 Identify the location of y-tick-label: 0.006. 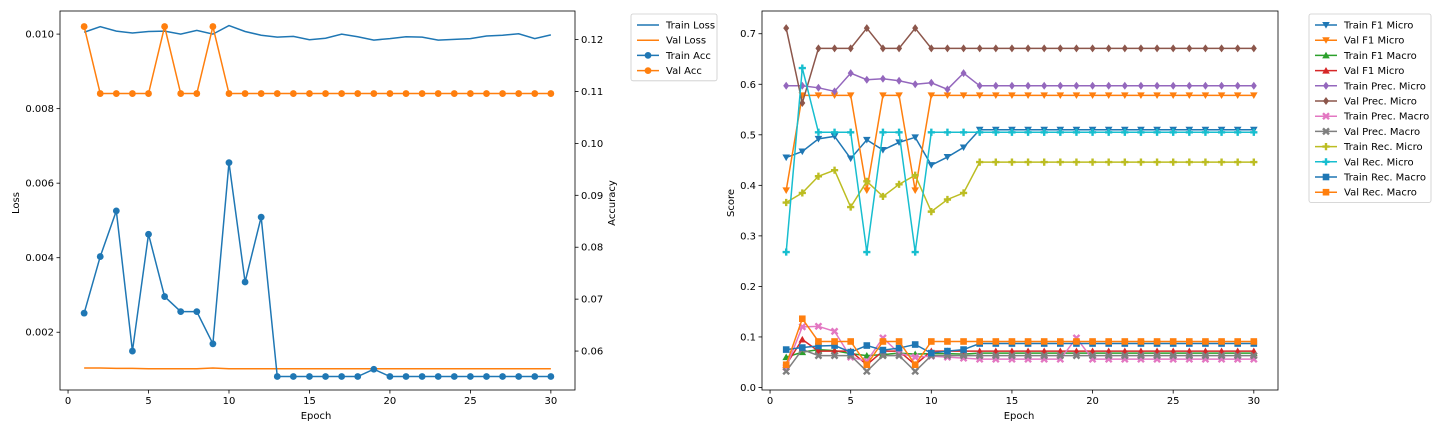
(39, 184).